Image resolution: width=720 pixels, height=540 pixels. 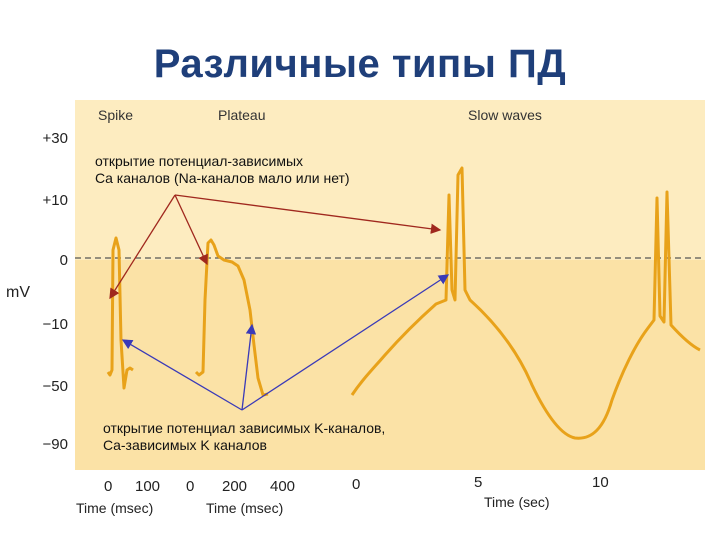 I want to click on slide-title: Различные типы ПД, so click(x=360, y=64).